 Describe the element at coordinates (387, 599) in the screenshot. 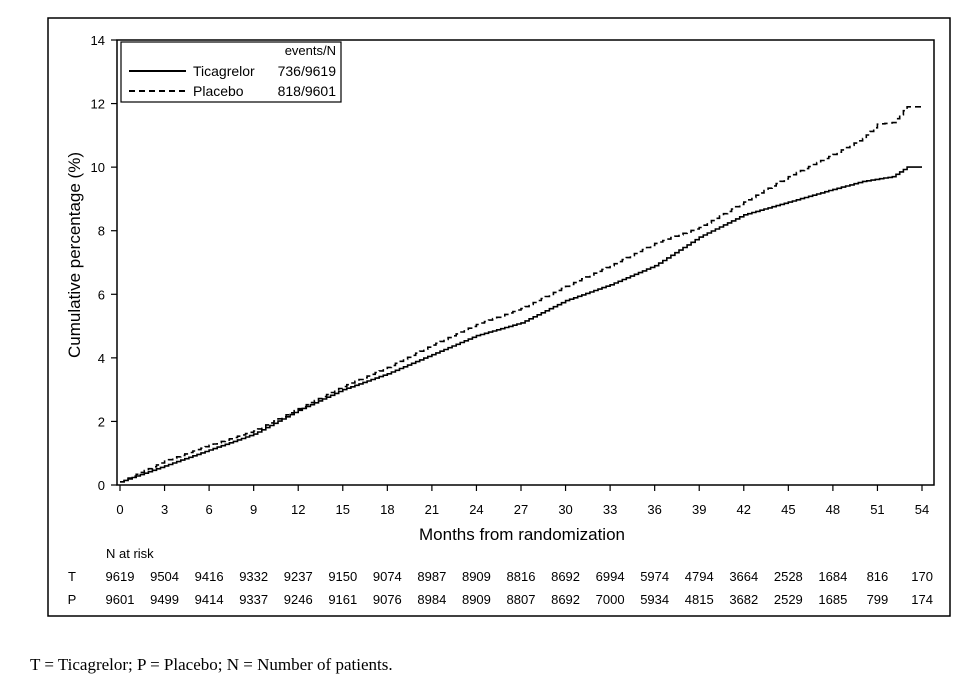

I see `risk-cell: 9076` at that location.